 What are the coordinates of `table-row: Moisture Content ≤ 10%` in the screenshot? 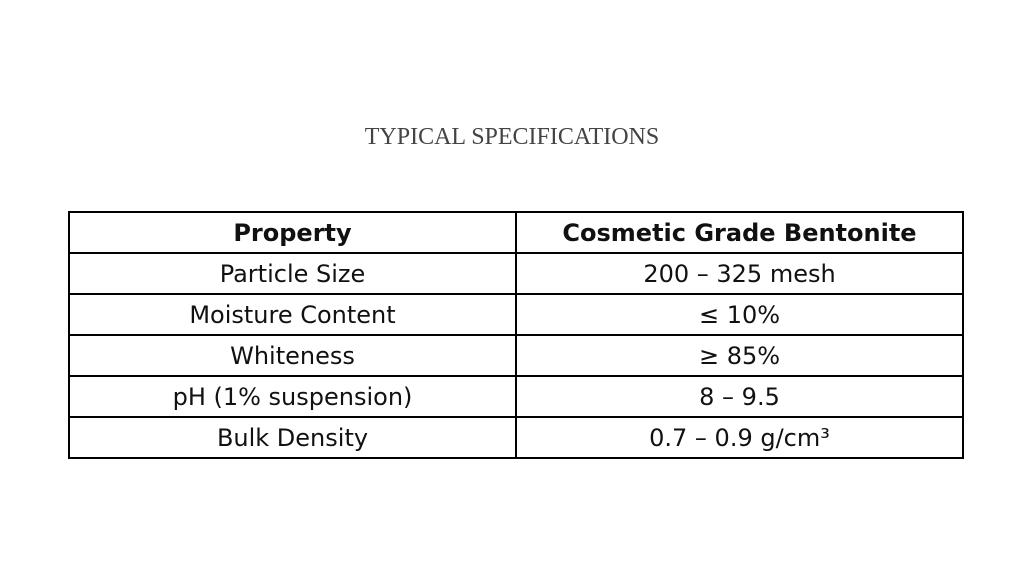 It's located at (516, 314).